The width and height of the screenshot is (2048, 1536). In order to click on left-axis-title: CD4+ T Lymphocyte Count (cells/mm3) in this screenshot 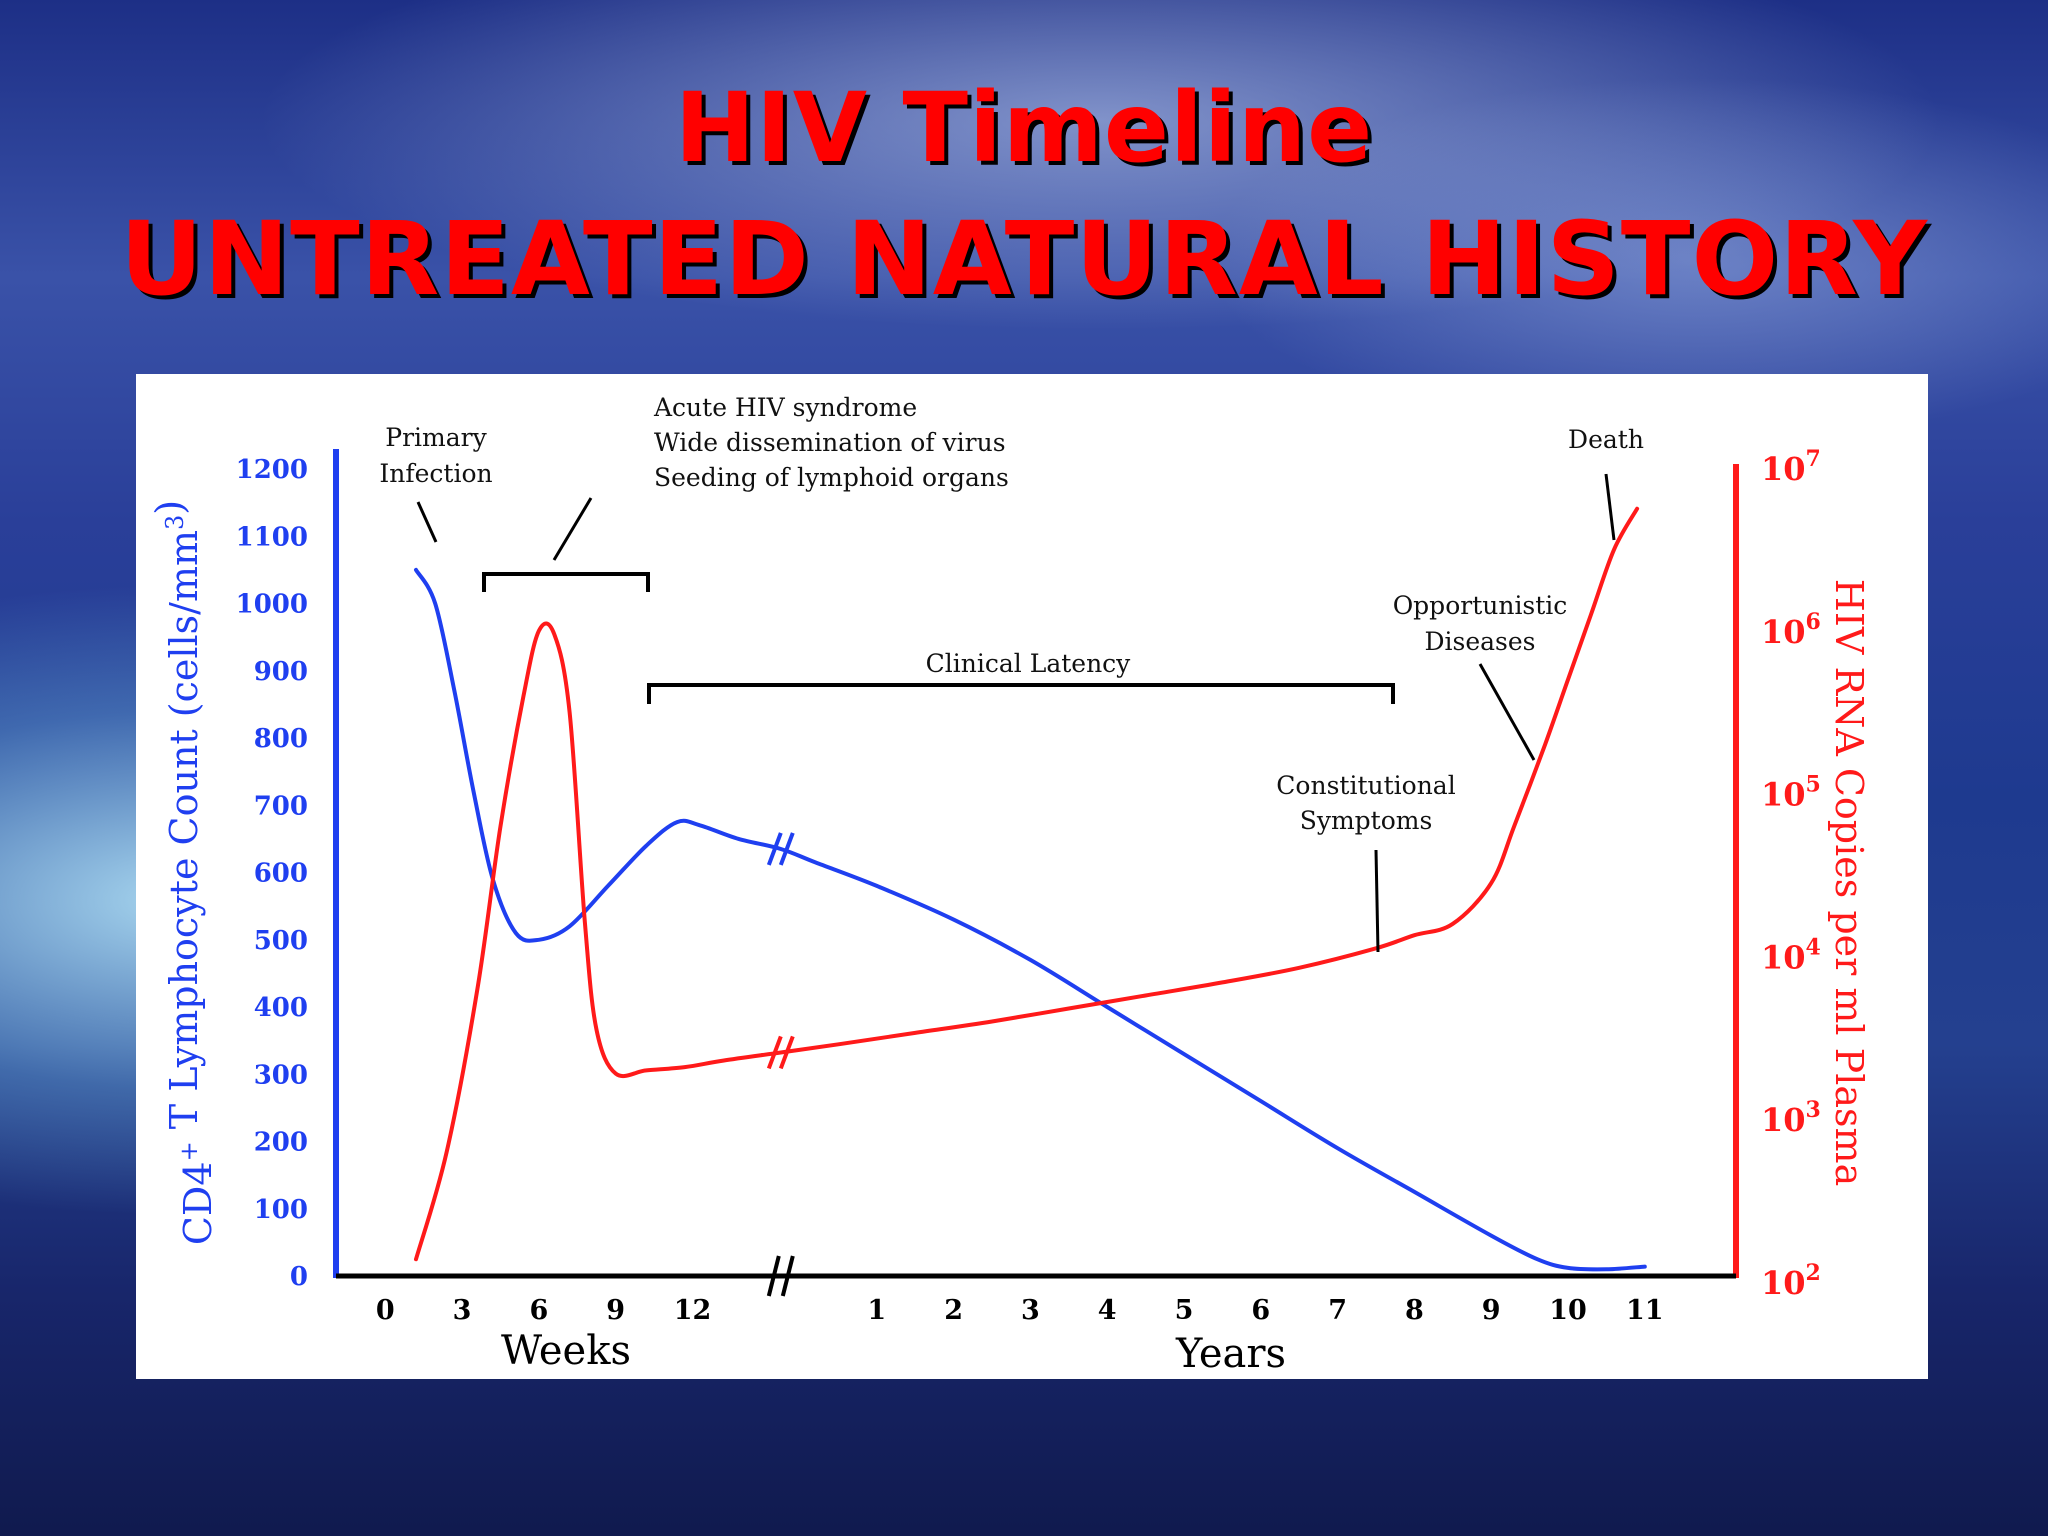, I will do `click(184, 872)`.